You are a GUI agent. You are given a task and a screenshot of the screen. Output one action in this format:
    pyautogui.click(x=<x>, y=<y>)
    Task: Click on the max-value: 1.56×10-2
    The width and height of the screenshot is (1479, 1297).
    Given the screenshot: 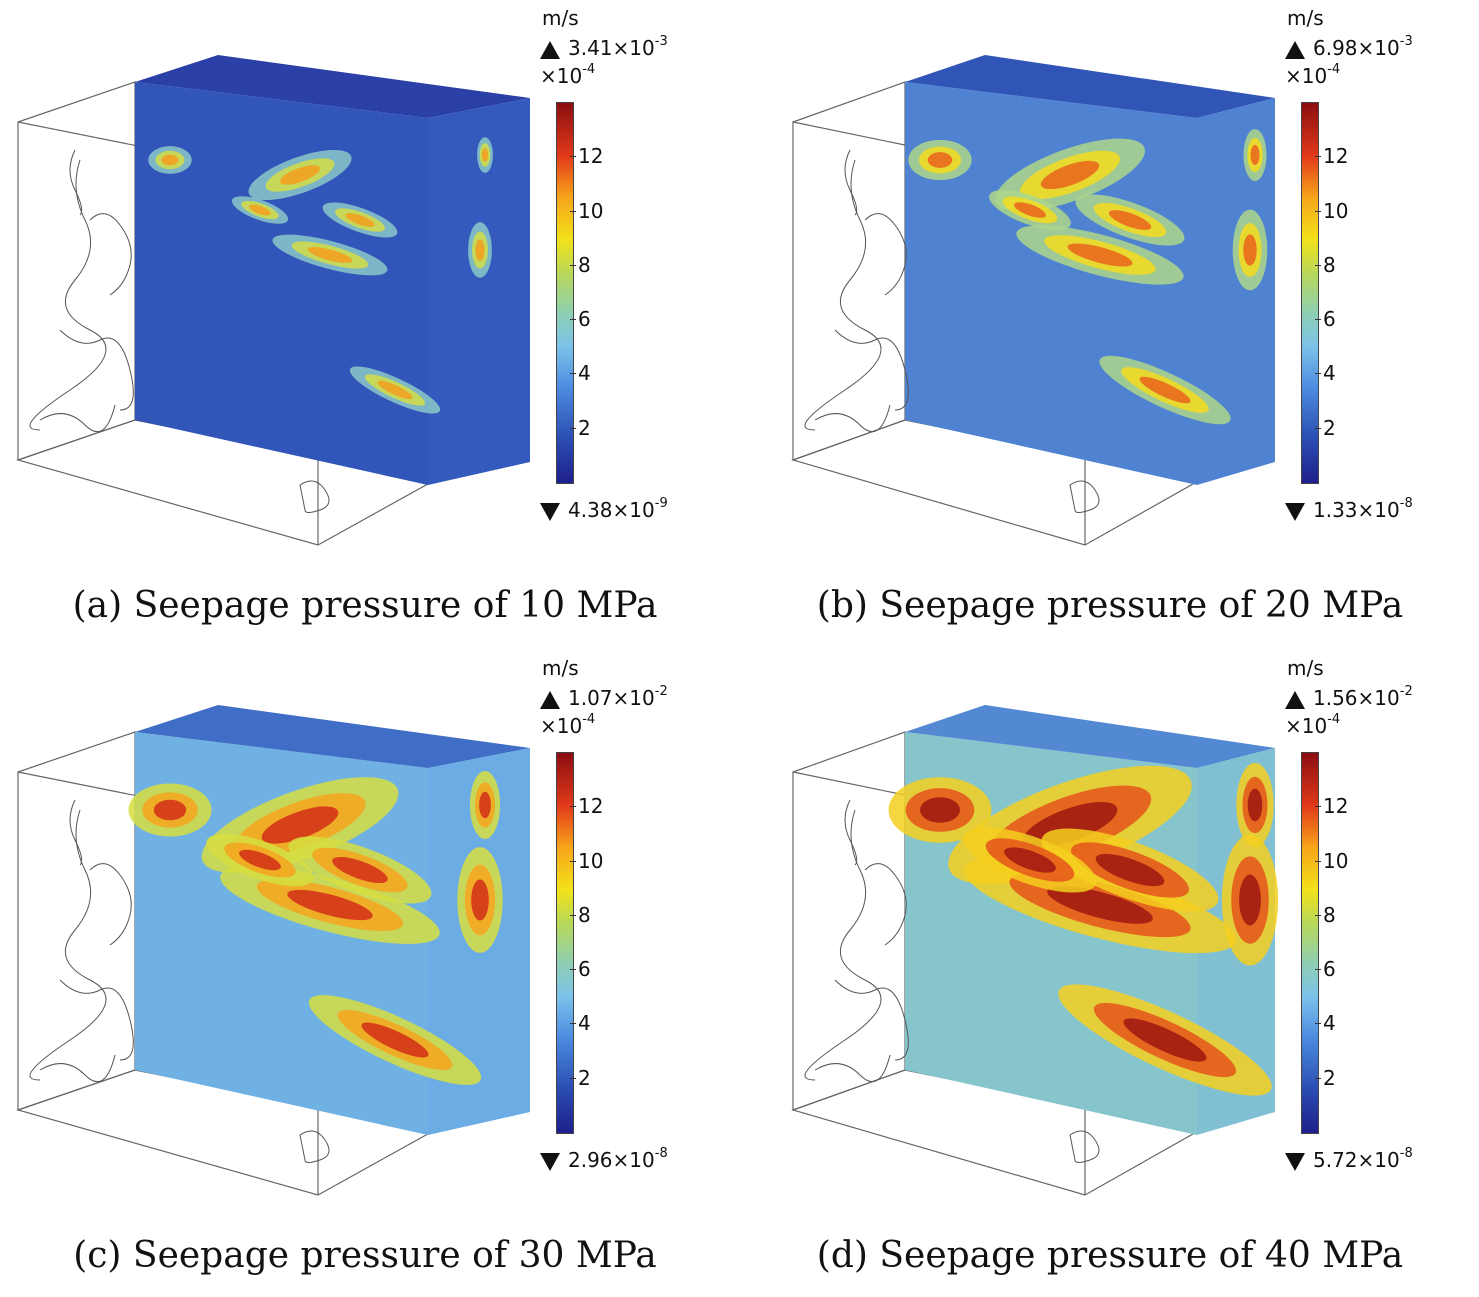 What is the action you would take?
    pyautogui.click(x=1349, y=697)
    